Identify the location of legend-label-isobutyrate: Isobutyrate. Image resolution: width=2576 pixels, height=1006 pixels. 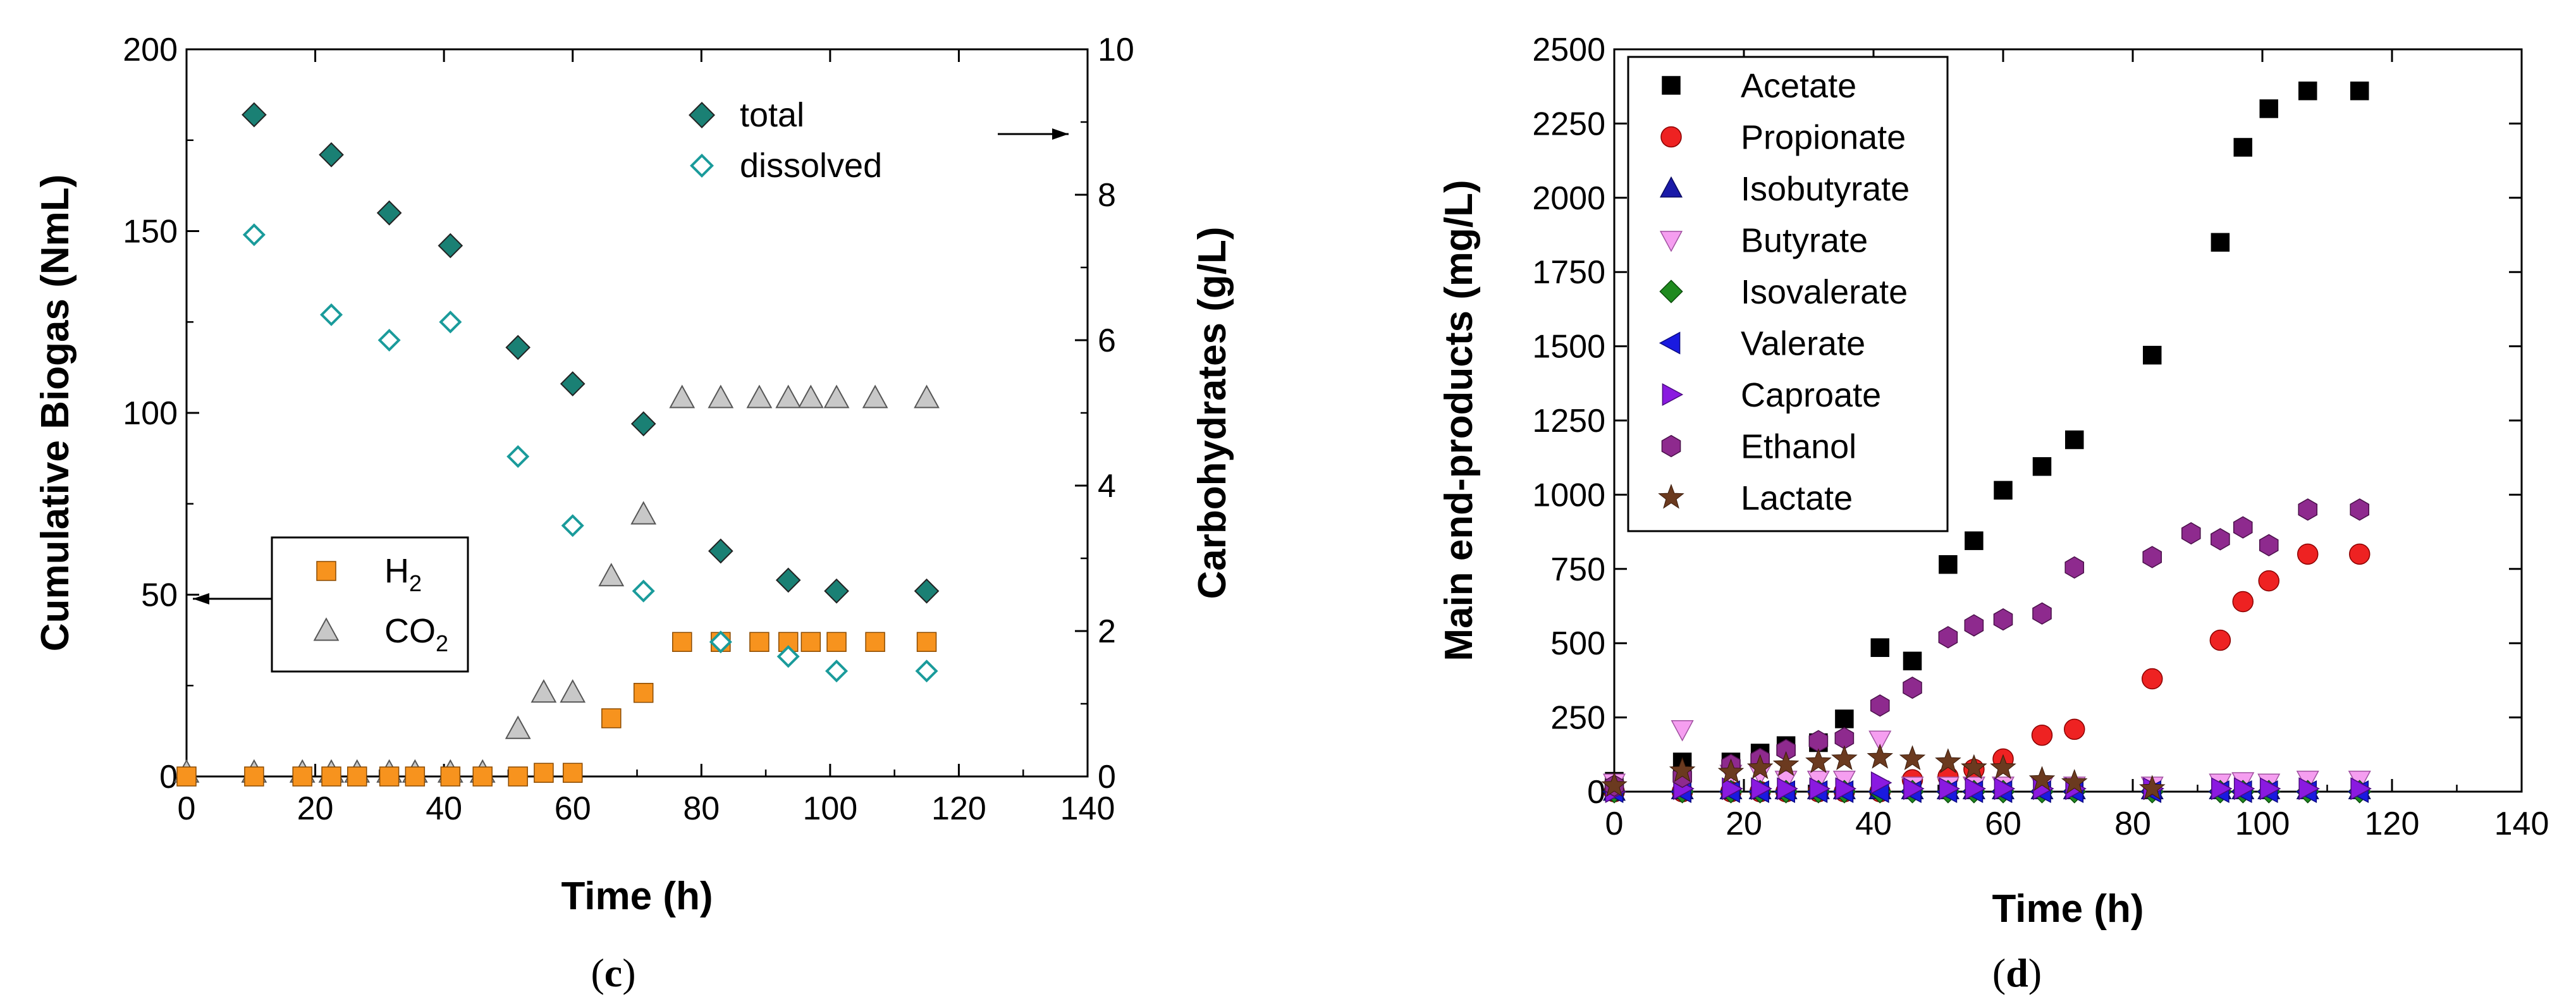
(1825, 189).